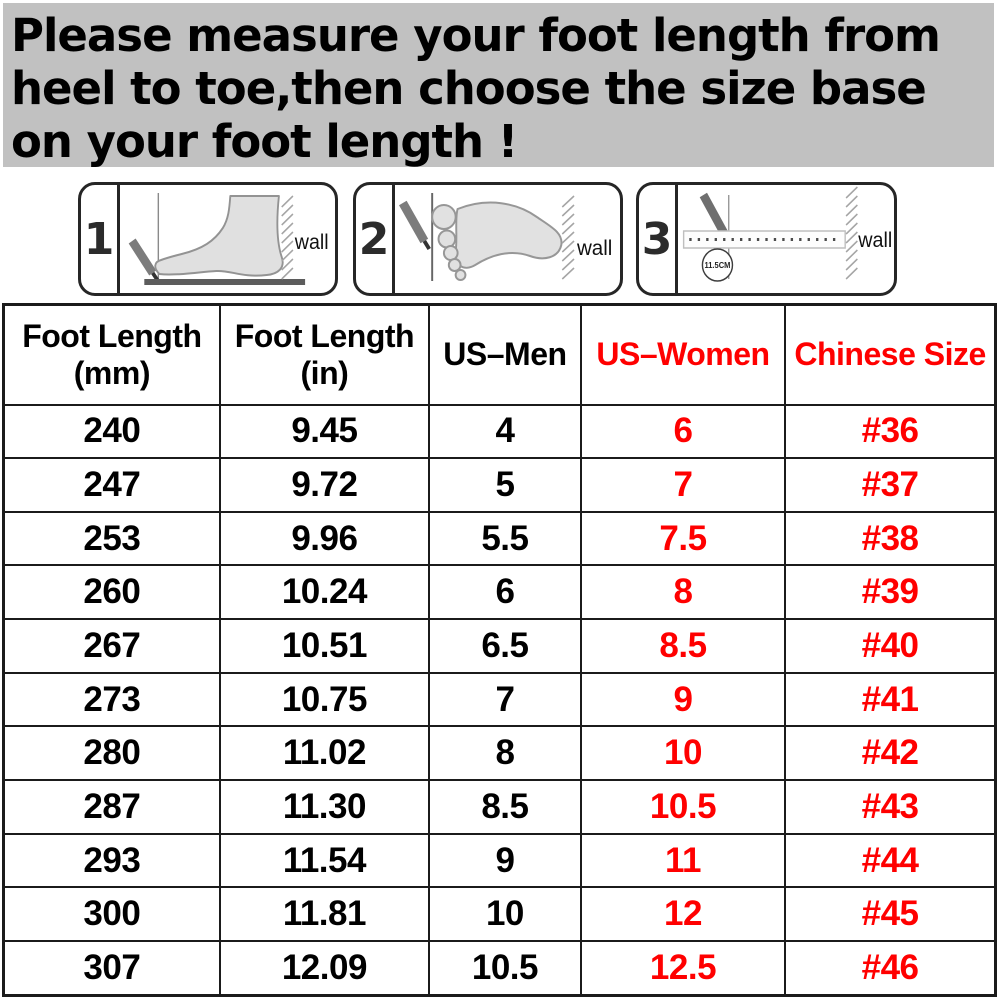 This screenshot has height=1000, width=1000. Describe the element at coordinates (111, 646) in the screenshot. I see `table-cell: 267` at that location.